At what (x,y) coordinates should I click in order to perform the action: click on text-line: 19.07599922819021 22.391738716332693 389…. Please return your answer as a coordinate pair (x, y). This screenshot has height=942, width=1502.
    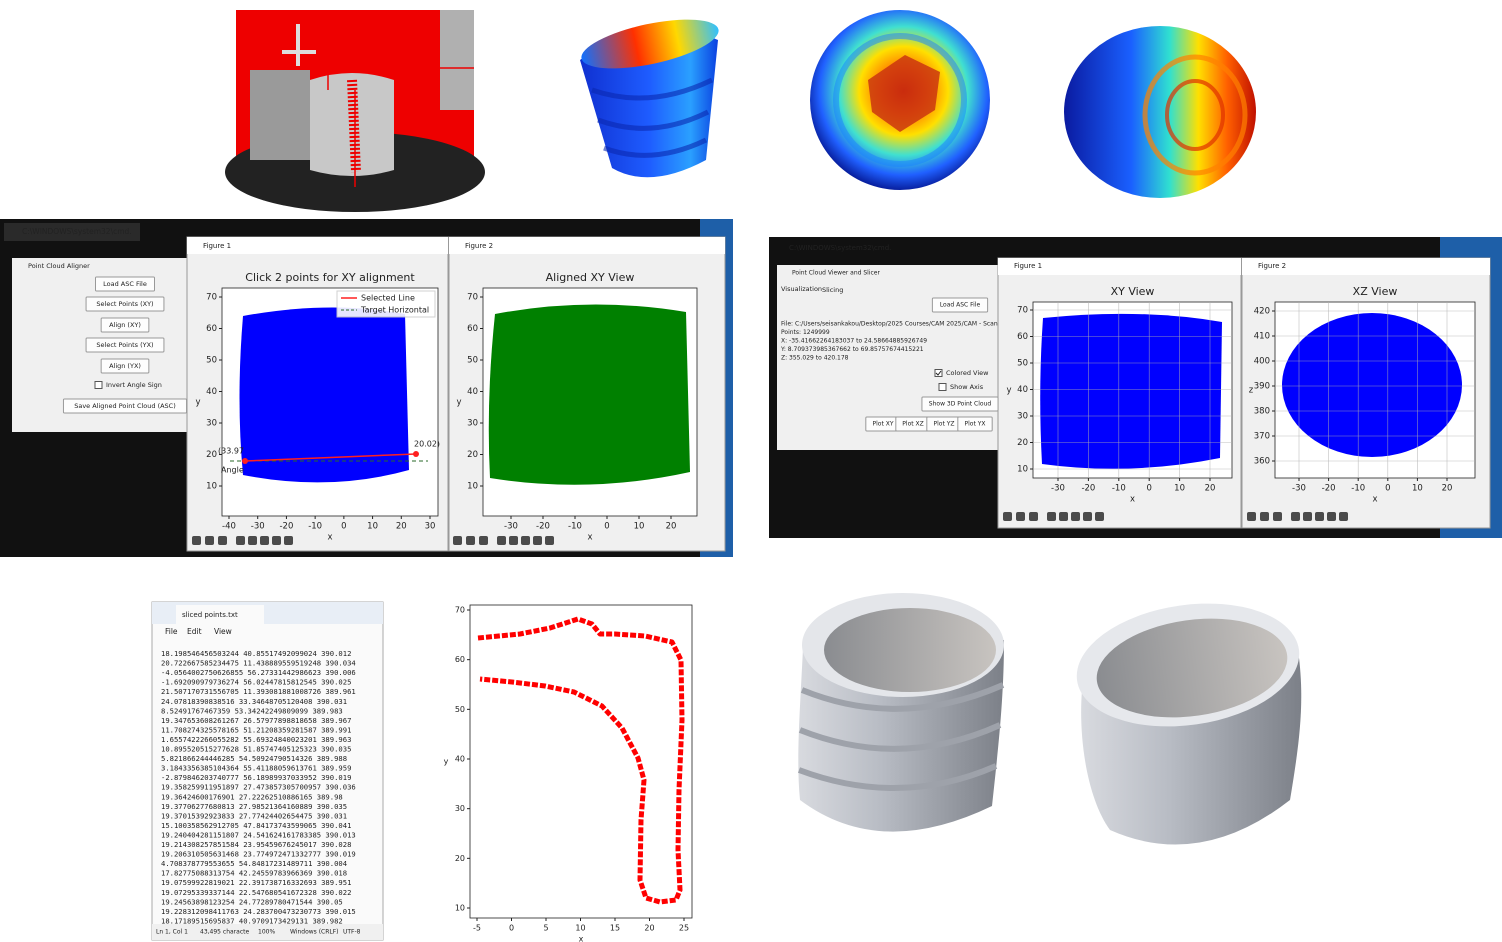
    Looking at the image, I should click on (256, 882).